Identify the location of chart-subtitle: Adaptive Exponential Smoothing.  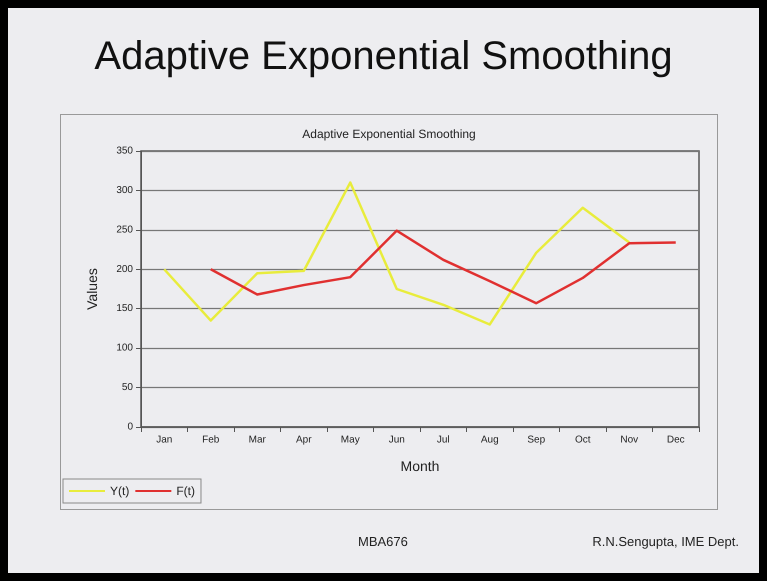
(389, 134).